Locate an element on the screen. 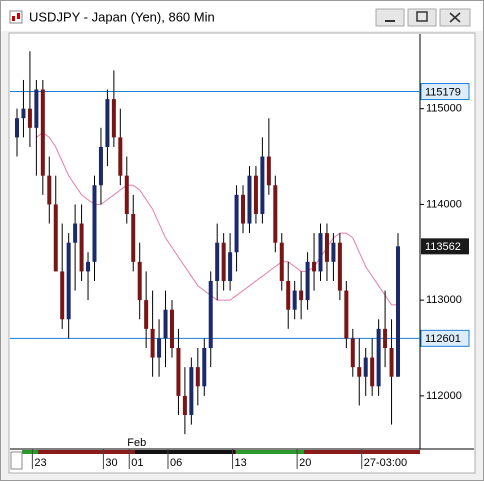  x-tick-label: 30 is located at coordinates (111, 463).